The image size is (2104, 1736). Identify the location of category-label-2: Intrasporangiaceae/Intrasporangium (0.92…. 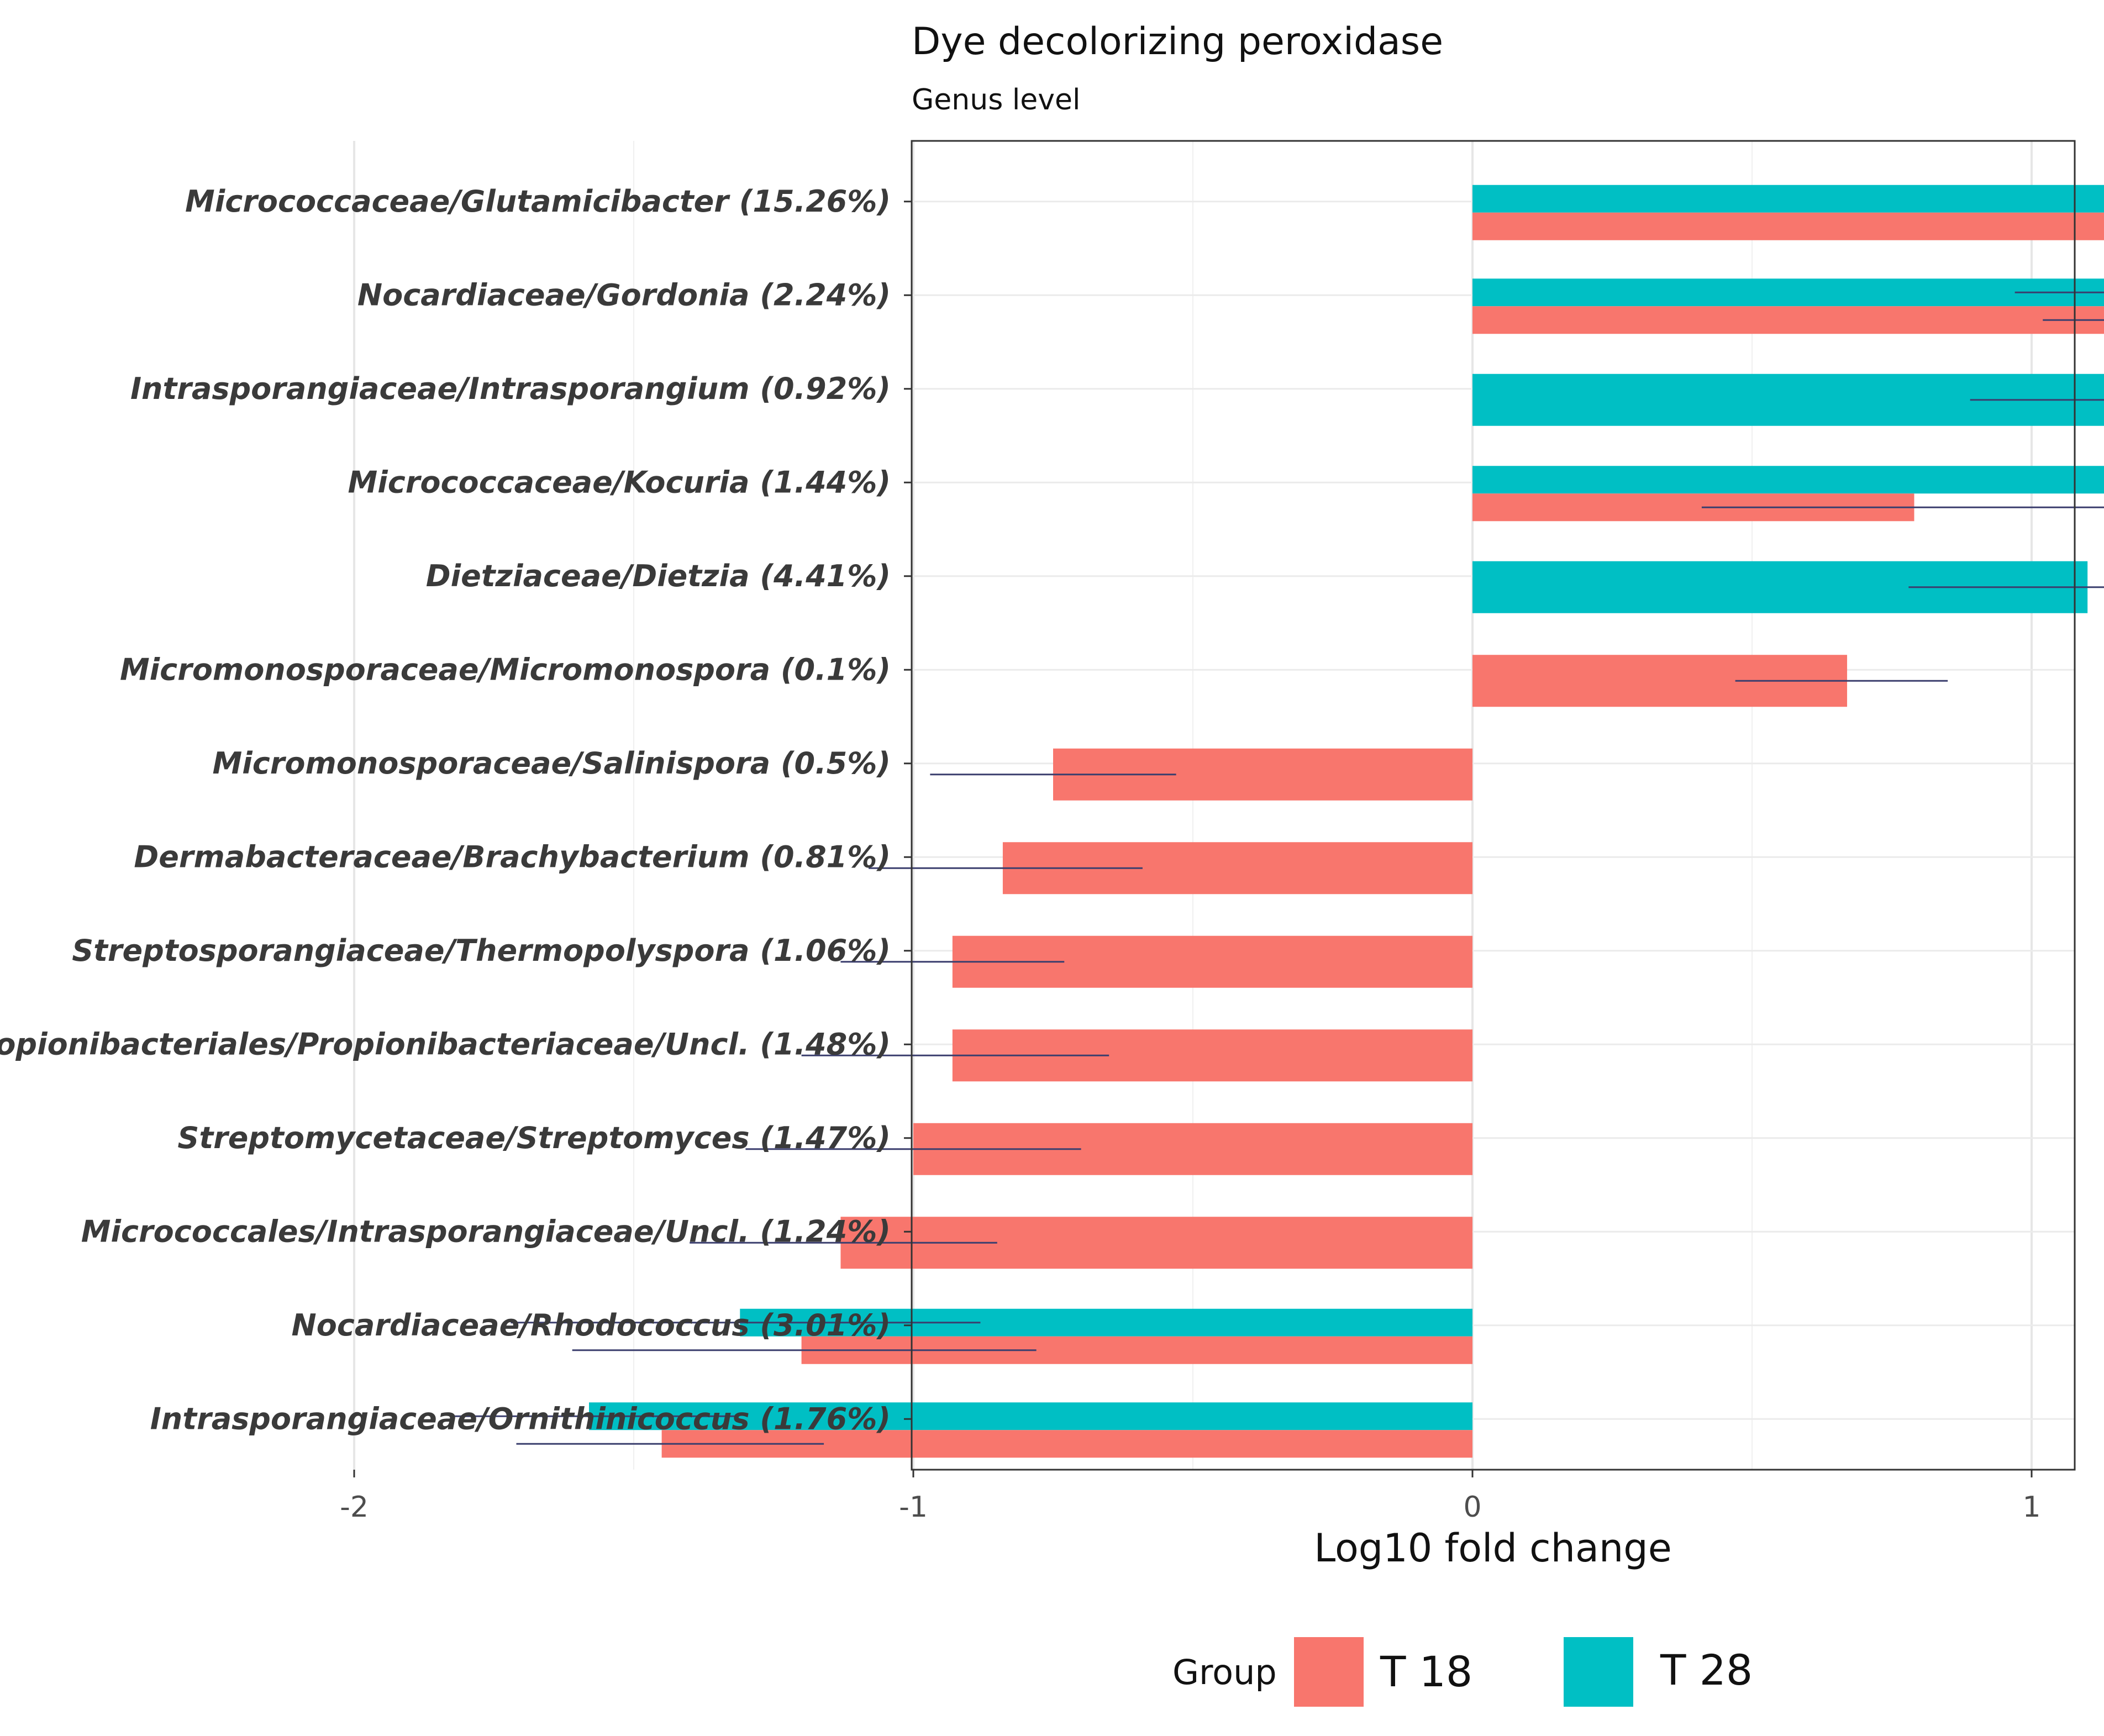
(510, 388).